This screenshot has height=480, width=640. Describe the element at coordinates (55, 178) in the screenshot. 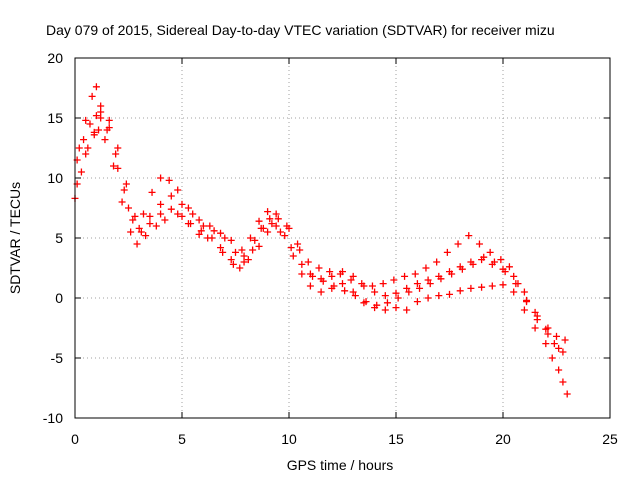

I see `y-tick-label: 10` at that location.